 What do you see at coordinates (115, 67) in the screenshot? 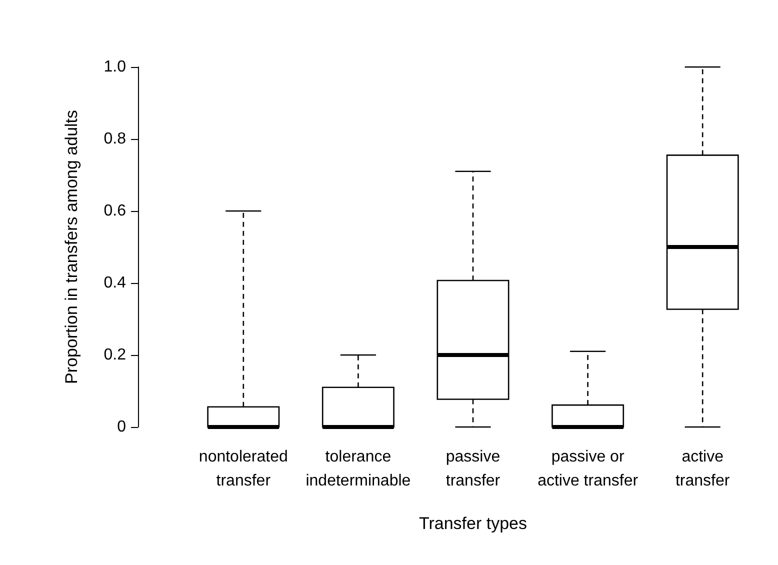
I see `y-tick-label: 1.0` at bounding box center [115, 67].